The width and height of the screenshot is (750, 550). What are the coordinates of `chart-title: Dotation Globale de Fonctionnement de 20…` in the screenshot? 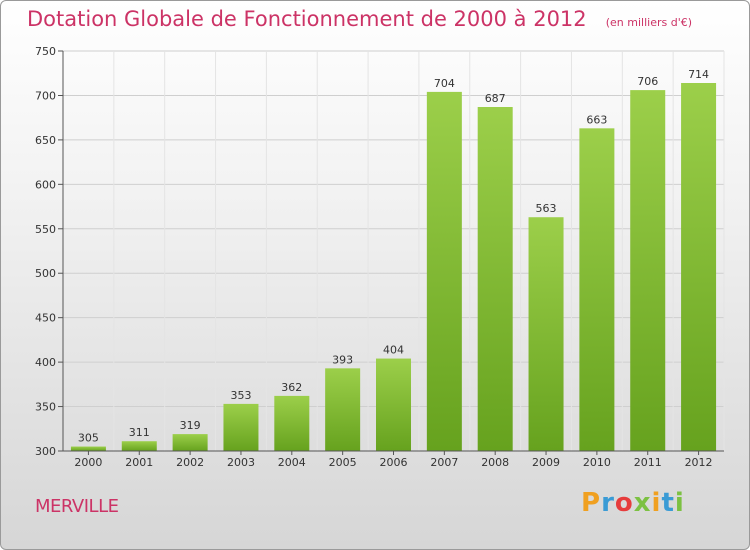 It's located at (307, 19).